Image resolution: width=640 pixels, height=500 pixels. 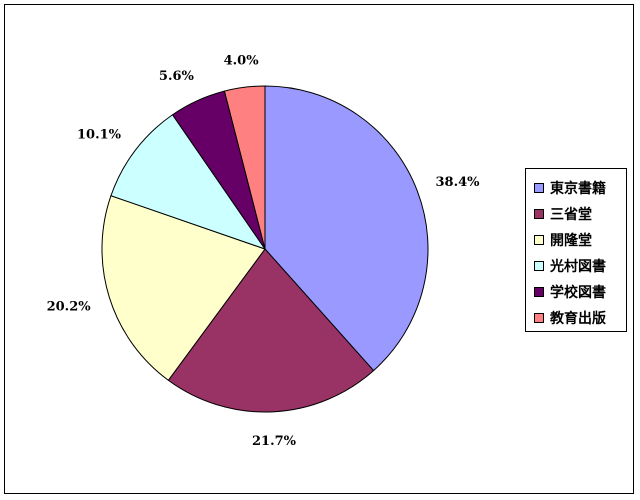 I want to click on legend-item-kairyudo: 開隆堂, so click(x=580, y=240).